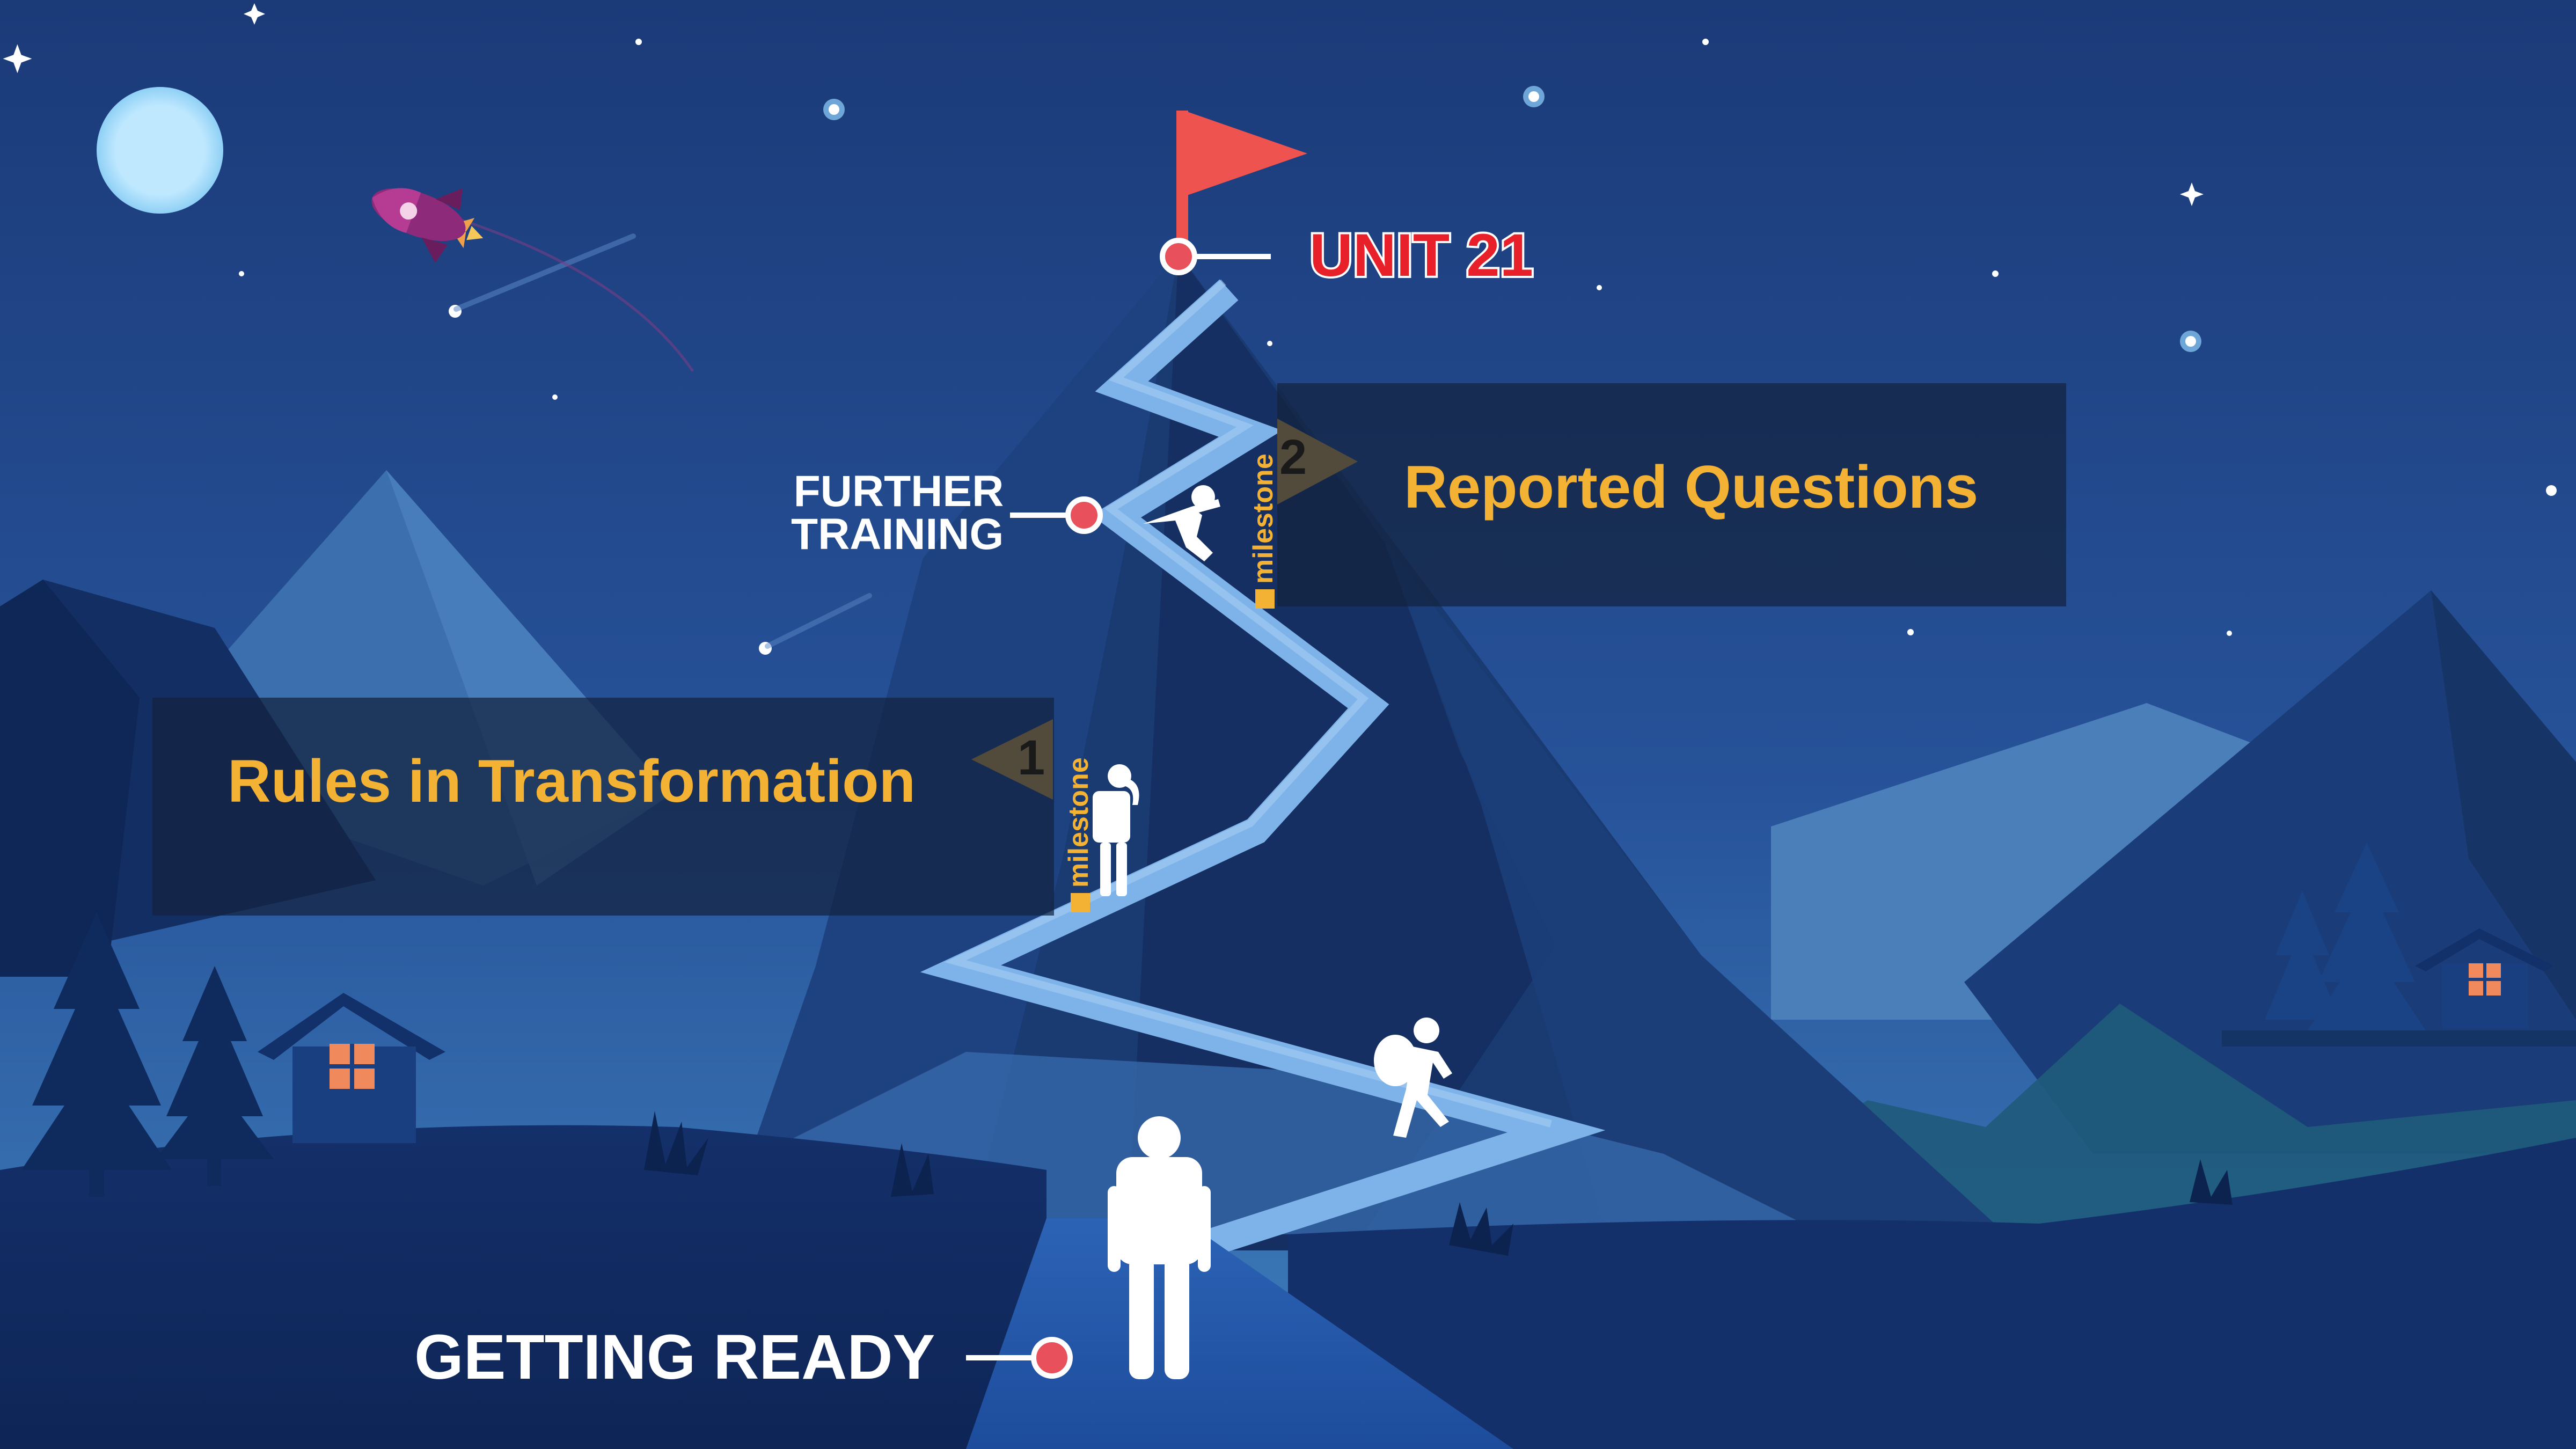  Describe the element at coordinates (1932, 1293) in the screenshot. I see `foreground-hill-right` at that location.